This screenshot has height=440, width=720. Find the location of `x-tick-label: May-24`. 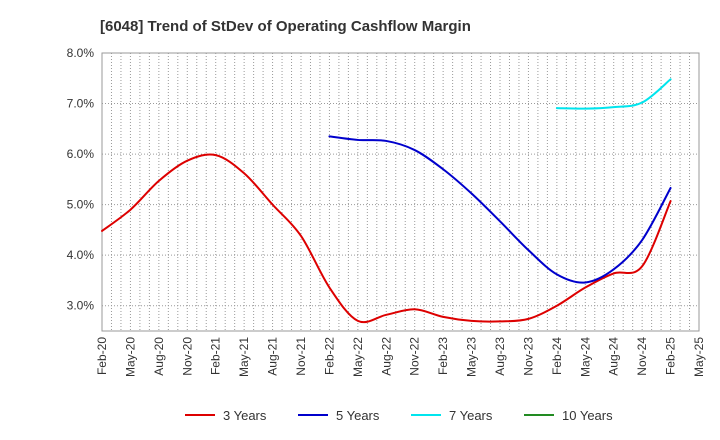

x-tick-label: May-24 is located at coordinates (585, 357).